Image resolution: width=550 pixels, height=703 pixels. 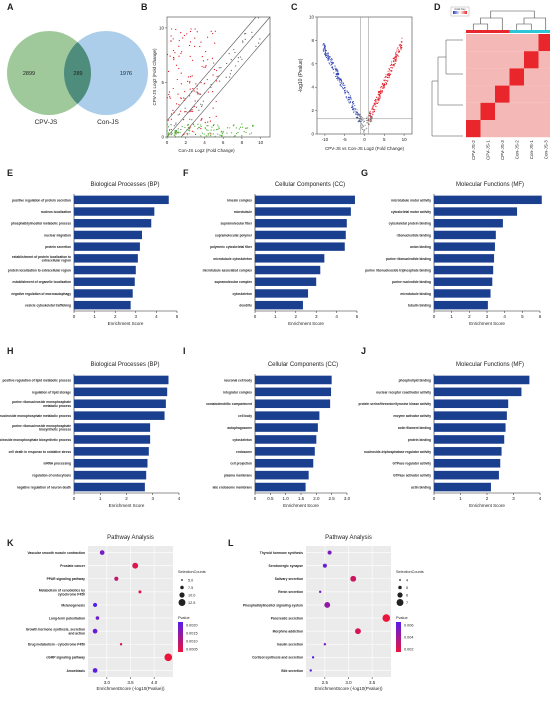 What do you see at coordinates (469, 316) in the screenshot?
I see `x-tick-label: 2` at bounding box center [469, 316].